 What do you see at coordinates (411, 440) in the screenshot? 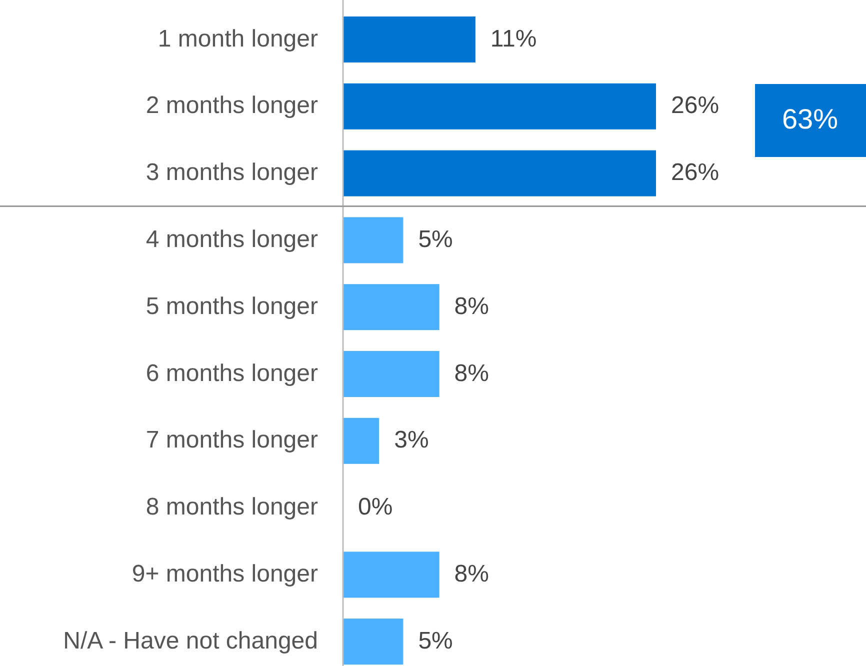
I see `data-label: 3%` at bounding box center [411, 440].